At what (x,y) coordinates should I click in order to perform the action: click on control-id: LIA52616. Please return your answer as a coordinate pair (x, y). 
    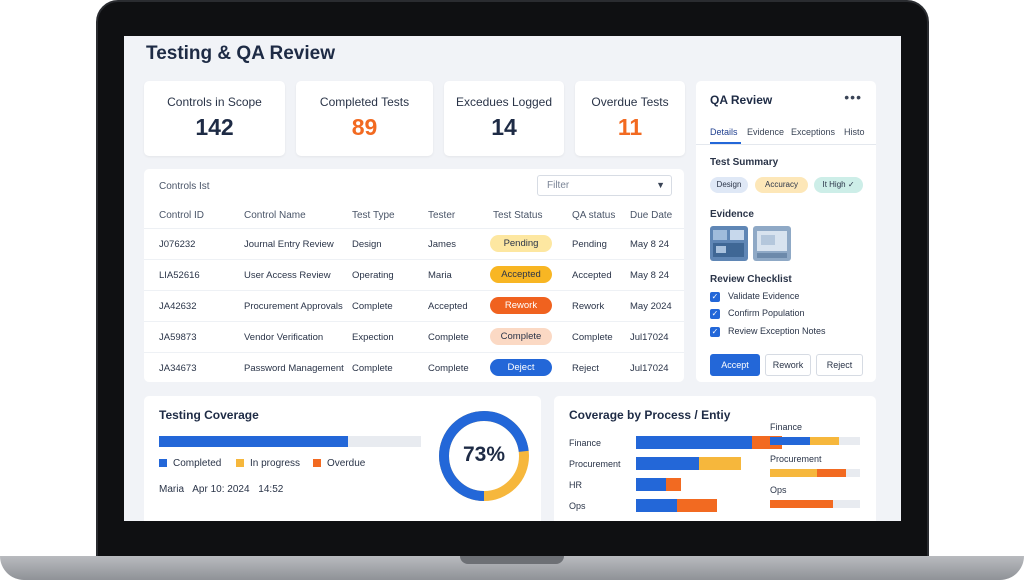
    Looking at the image, I should click on (179, 275).